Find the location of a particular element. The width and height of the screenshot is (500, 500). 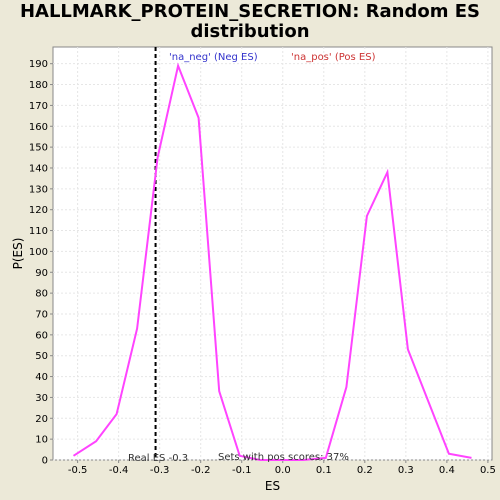

y-tick-label: 90 is located at coordinates (41, 273).